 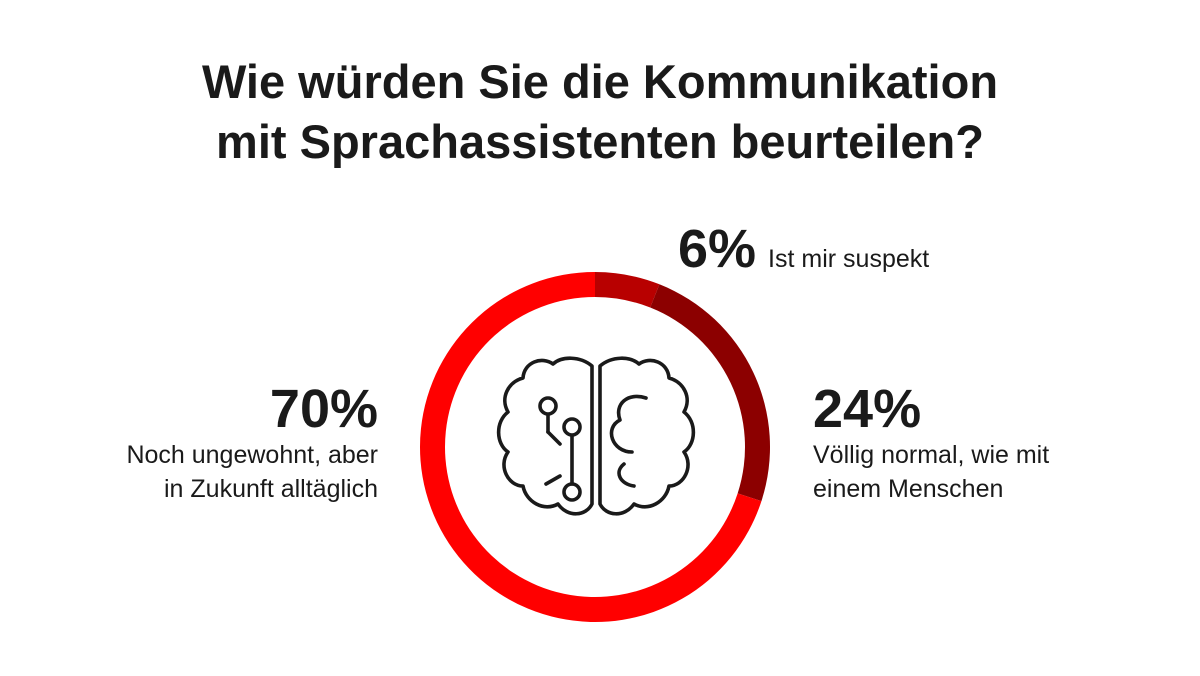 What do you see at coordinates (931, 472) in the screenshot?
I see `label-normal-text: Völlig normal, wie mit einem Menschen` at bounding box center [931, 472].